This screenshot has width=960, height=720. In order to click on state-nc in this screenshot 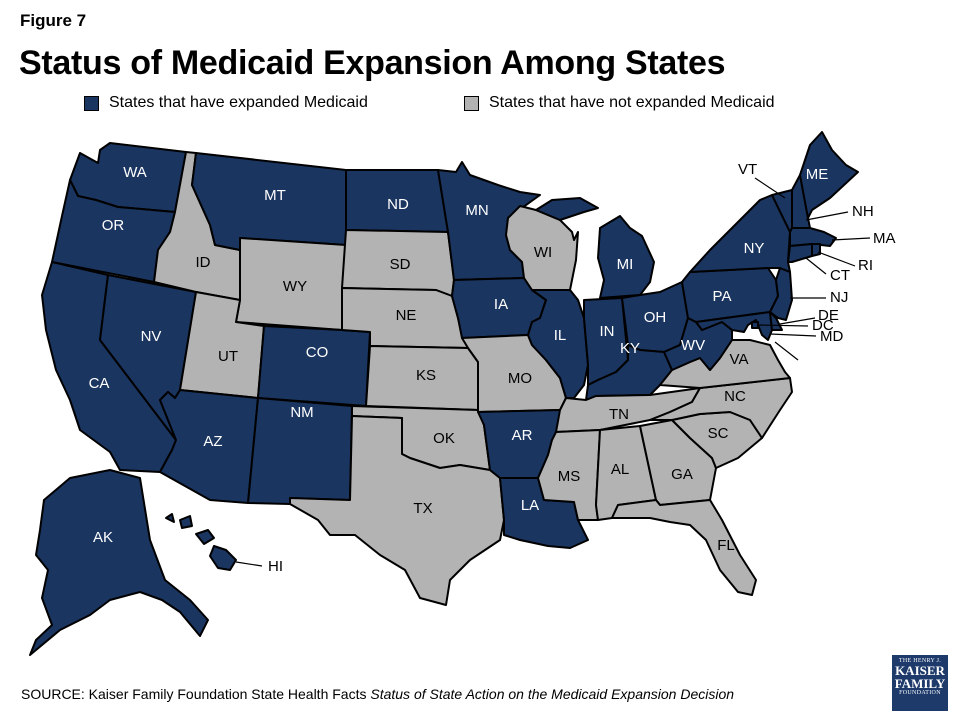, I will do `click(721, 408)`.